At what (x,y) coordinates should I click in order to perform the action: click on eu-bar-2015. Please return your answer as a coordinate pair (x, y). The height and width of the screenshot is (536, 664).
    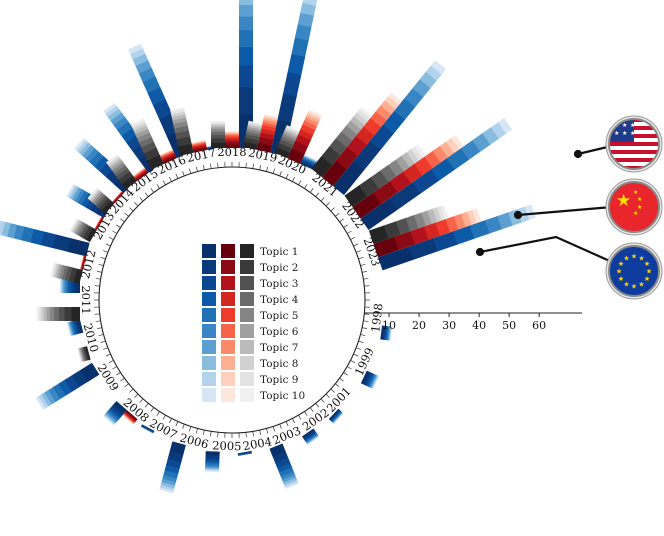
    Looking at the image, I should click on (121, 172).